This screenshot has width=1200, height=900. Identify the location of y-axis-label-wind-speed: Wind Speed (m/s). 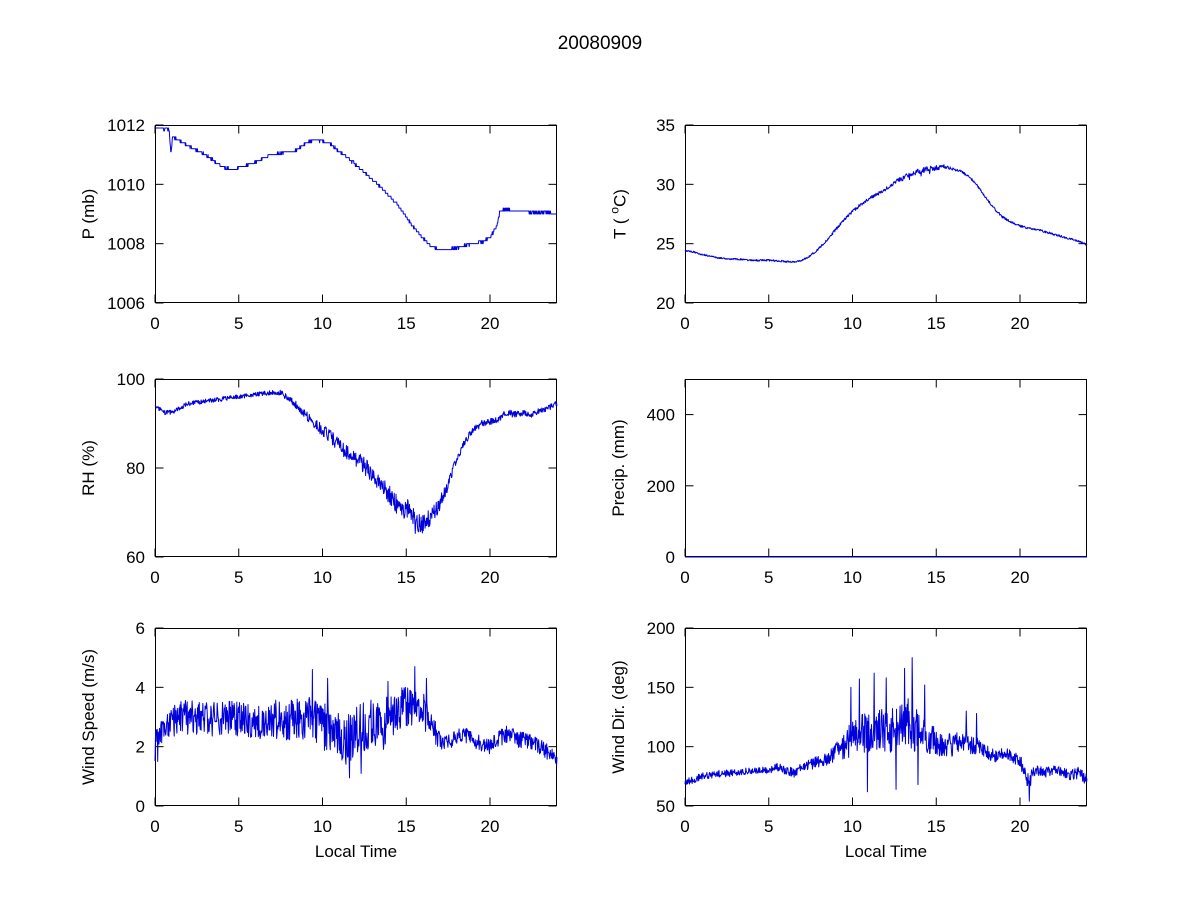
(88, 717).